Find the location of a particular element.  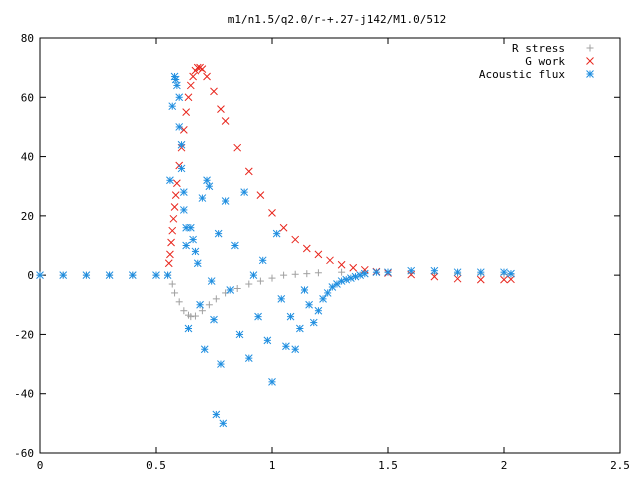

y-tick-label: 40 is located at coordinates (27, 157).